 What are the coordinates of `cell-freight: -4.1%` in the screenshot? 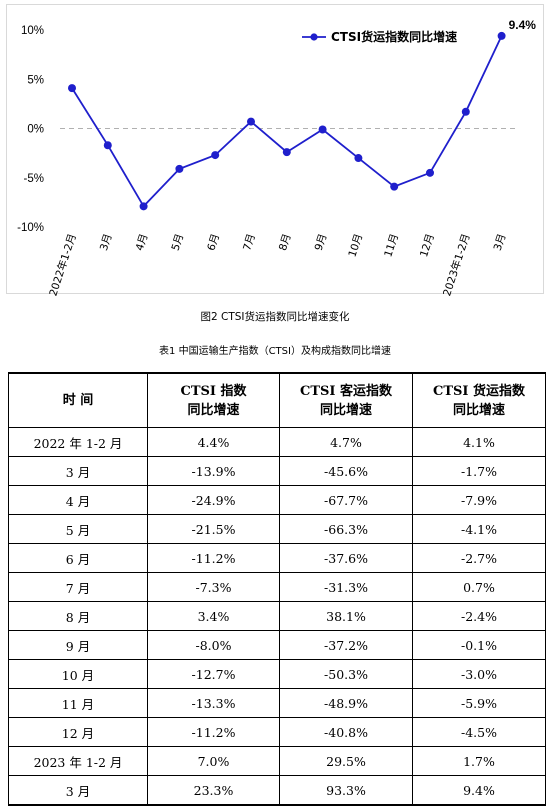 It's located at (479, 529).